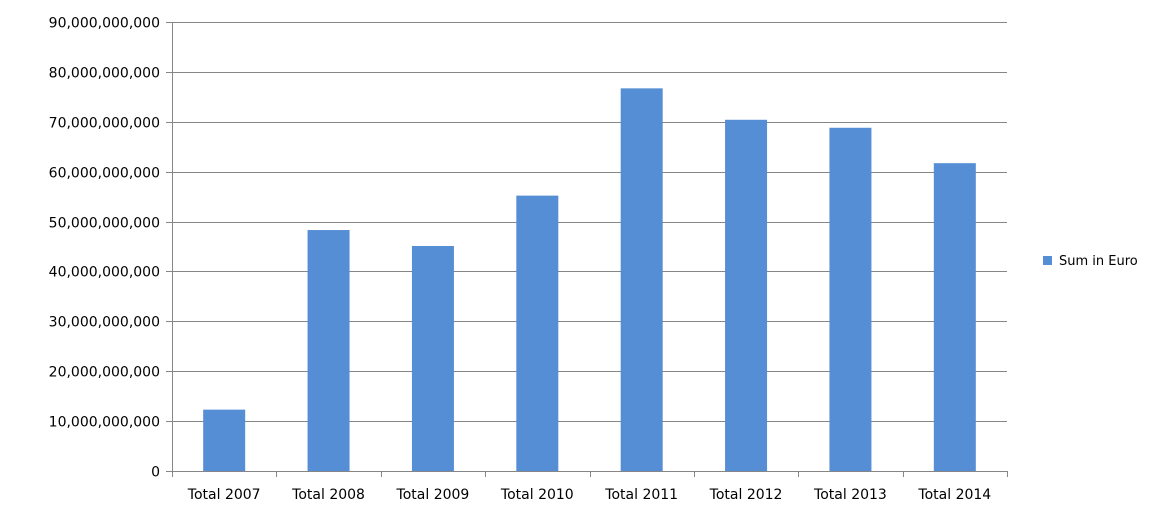 The image size is (1166, 512). Describe the element at coordinates (104, 74) in the screenshot. I see `y-tick-label: 80,000,000,000` at that location.